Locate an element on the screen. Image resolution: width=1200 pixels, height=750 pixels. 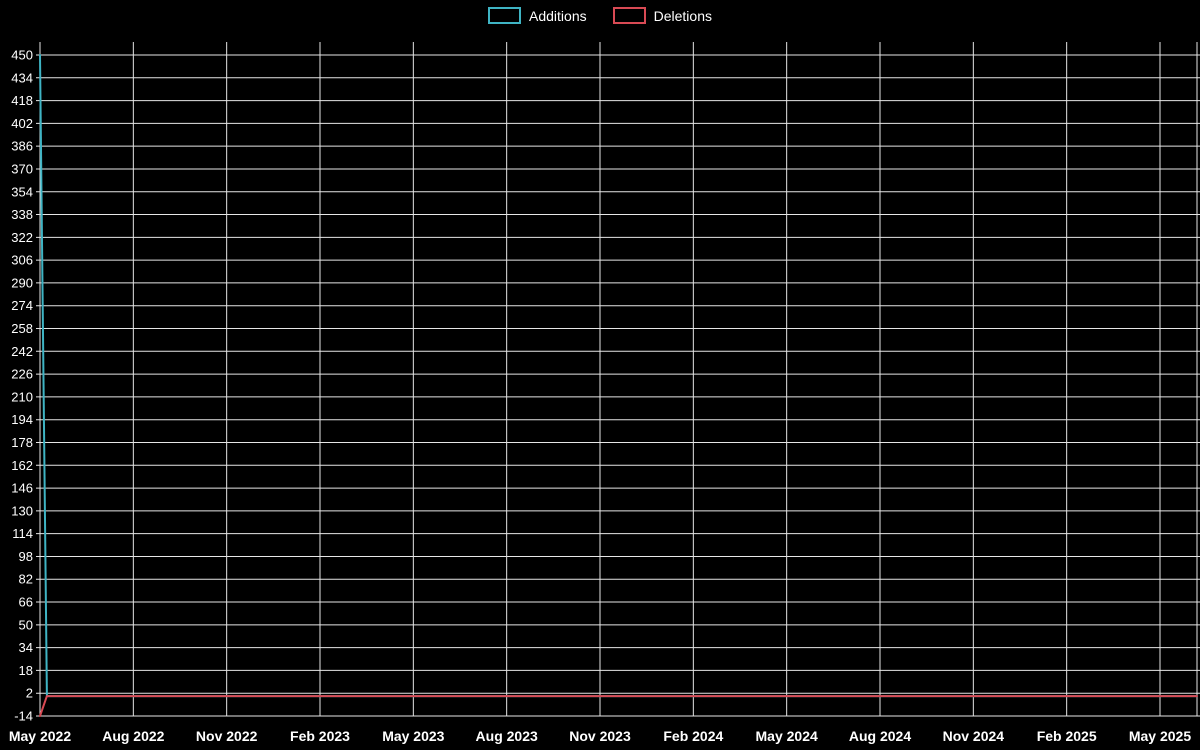
y-axis-tick-label: 178 is located at coordinates (22, 442).